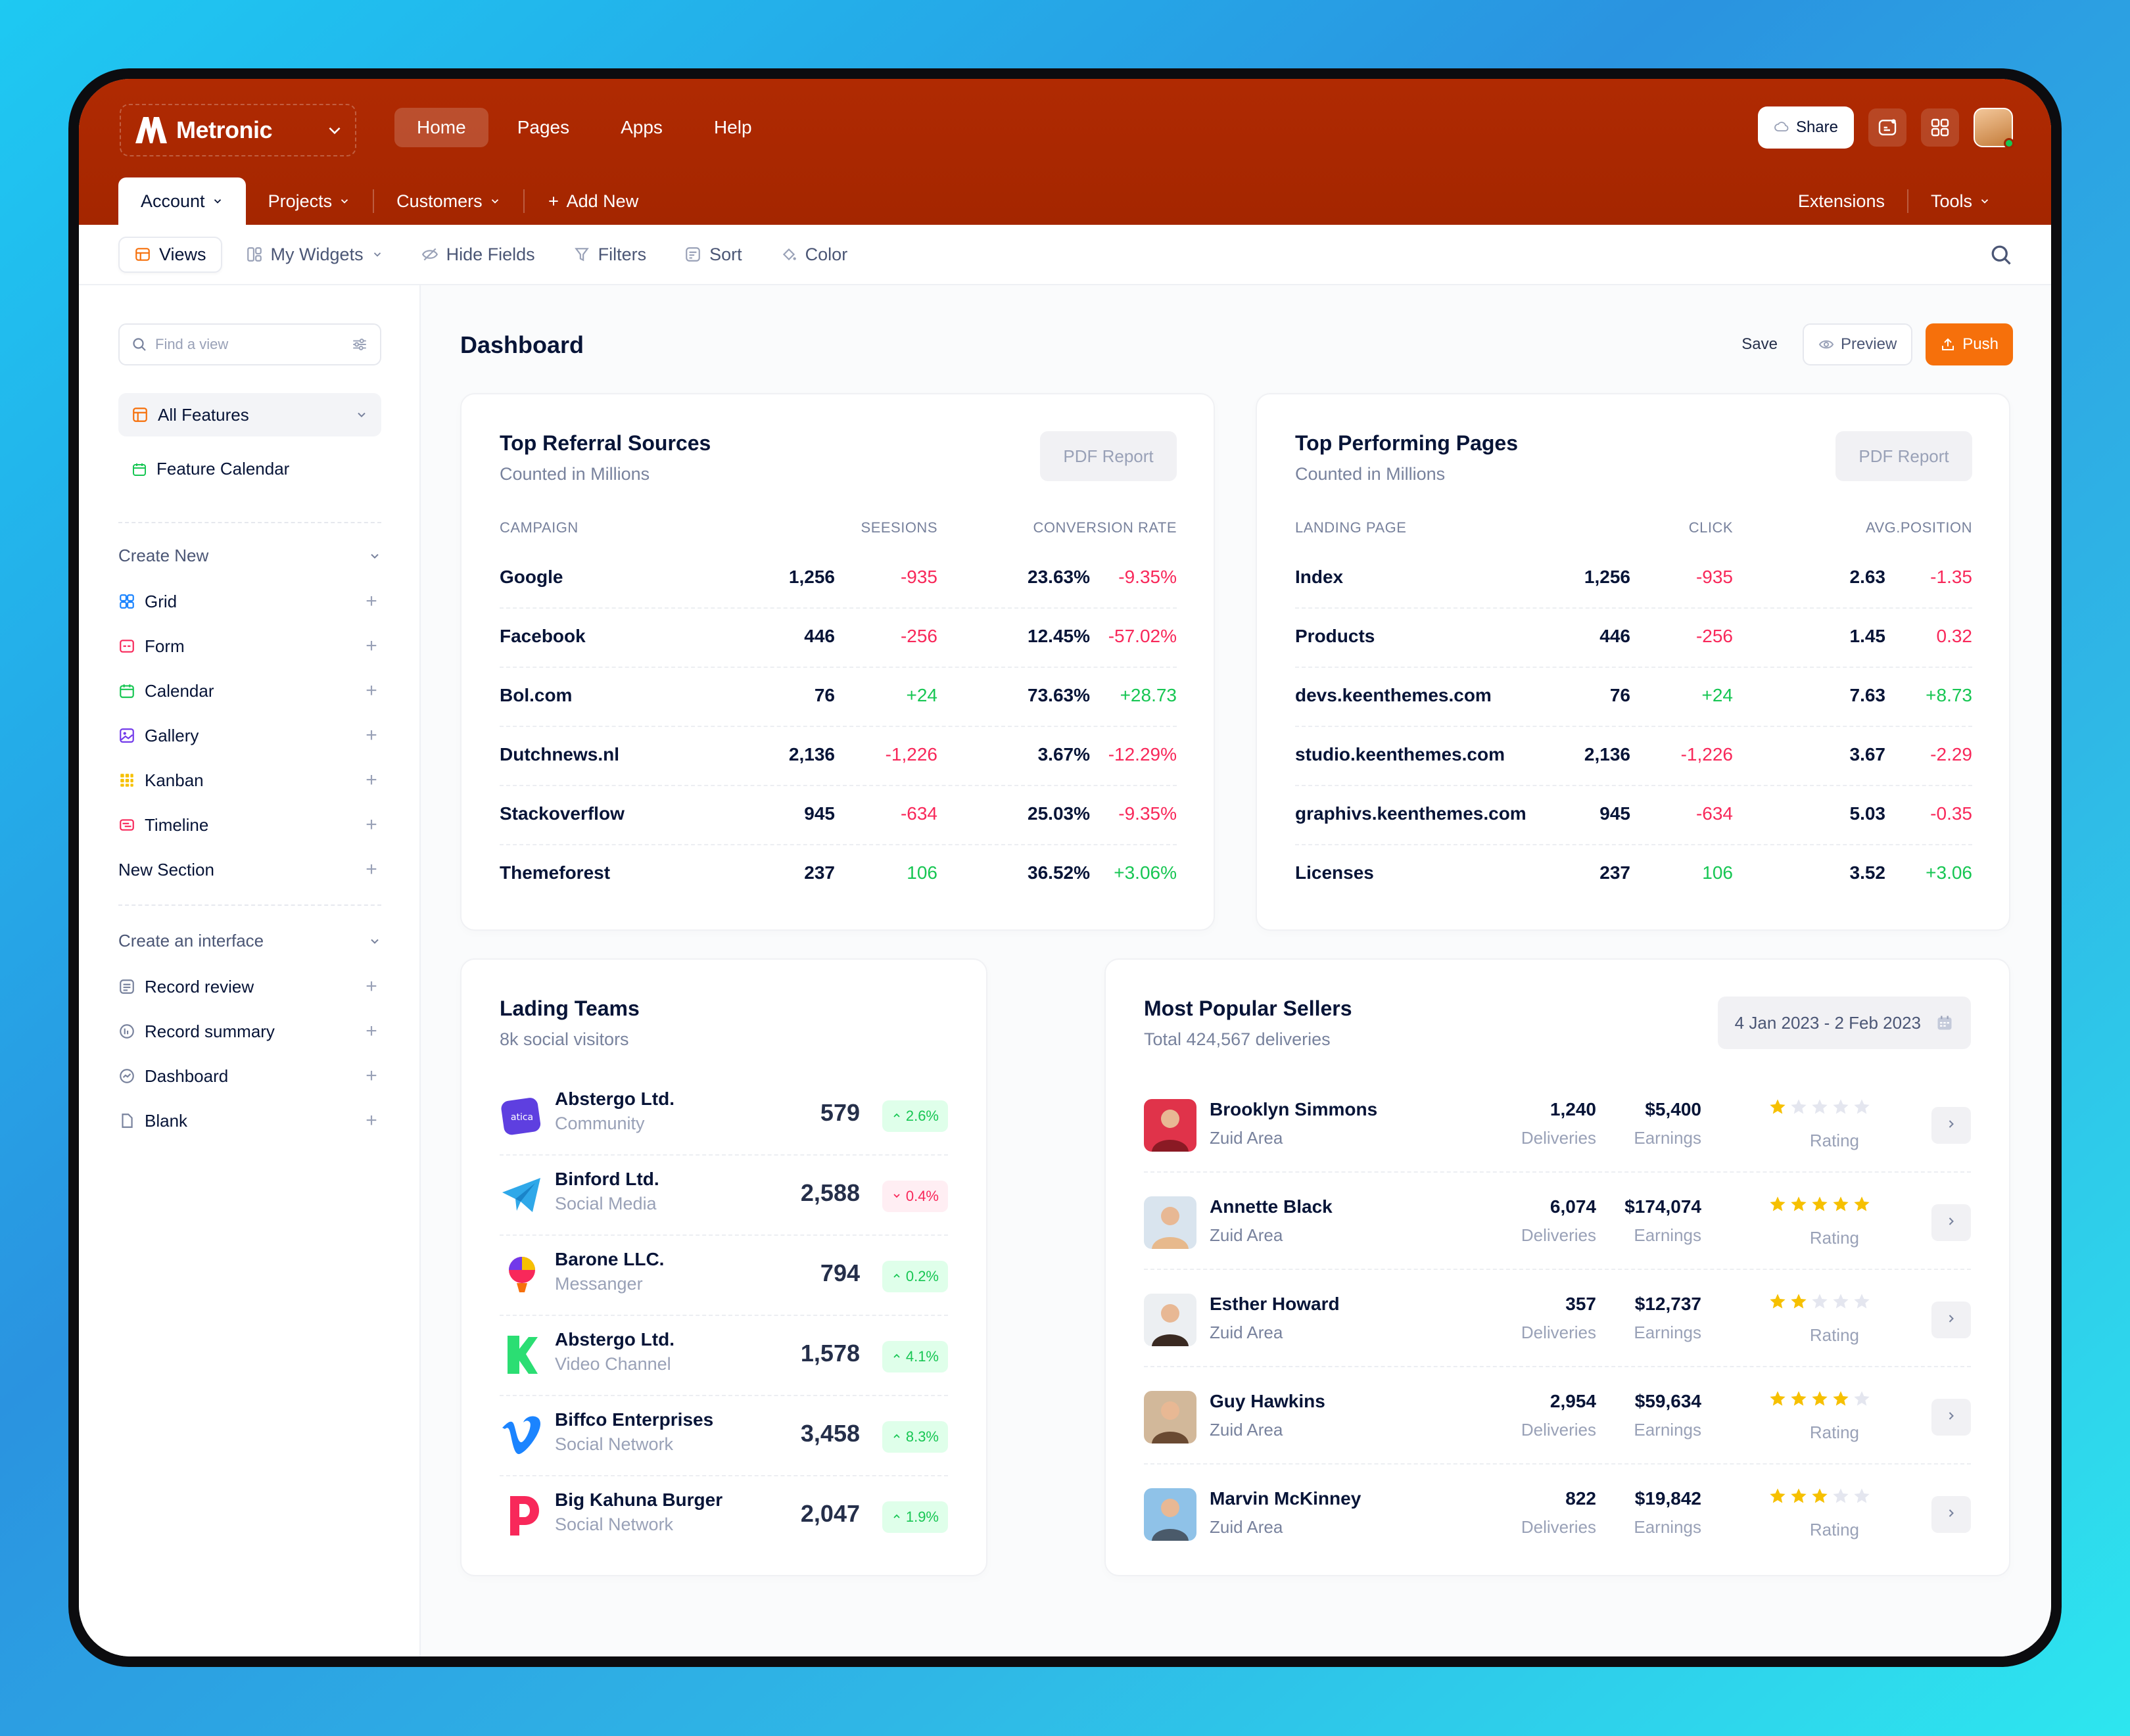 This screenshot has width=2130, height=1736. Describe the element at coordinates (1842, 202) in the screenshot. I see `subnav-extensions: Extensions` at that location.